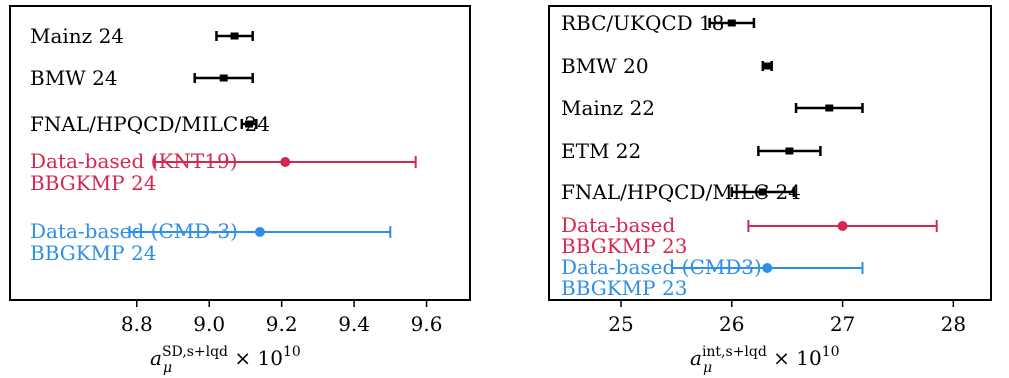 The height and width of the screenshot is (378, 1009). What do you see at coordinates (605, 66) in the screenshot?
I see `entry-label: BMW 20` at bounding box center [605, 66].